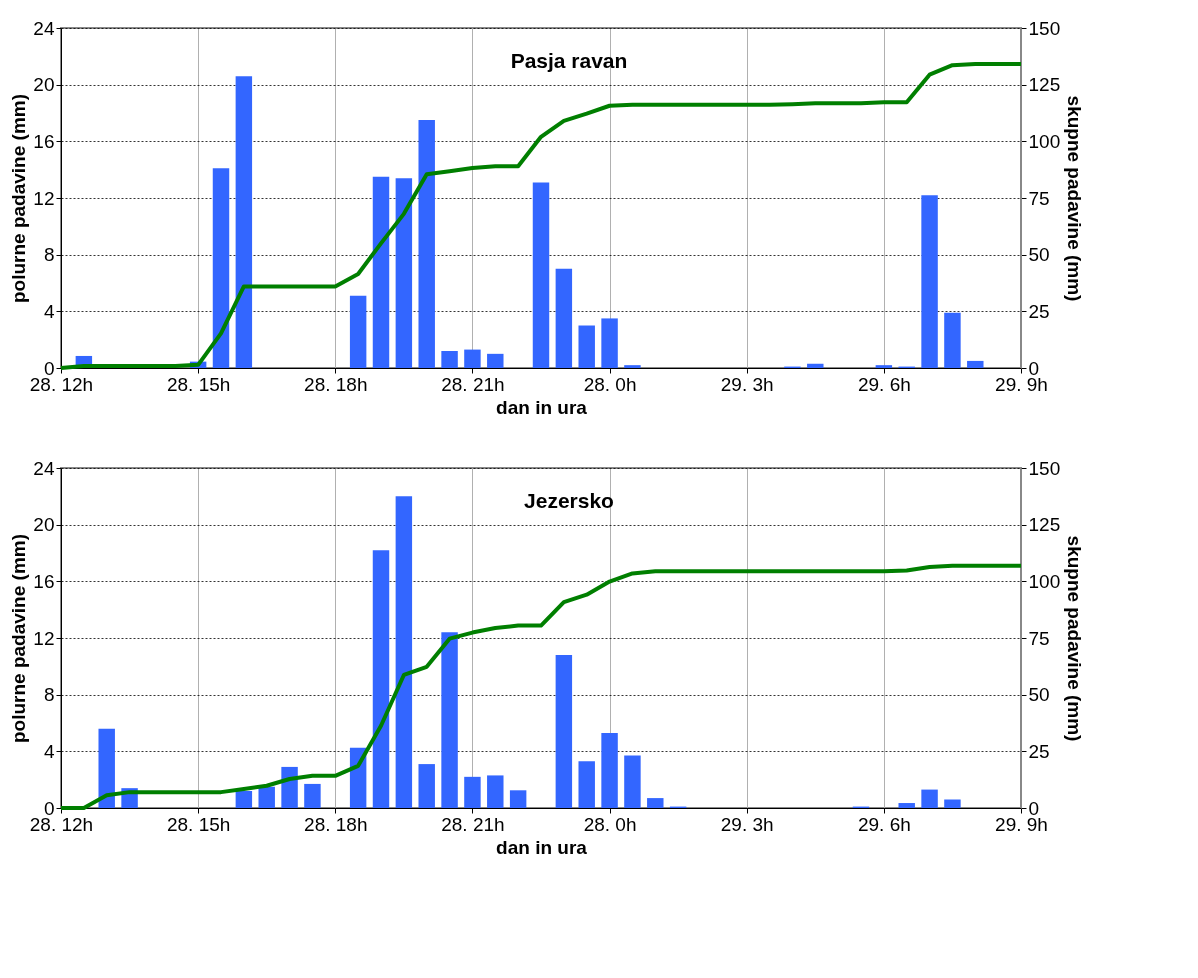 The width and height of the screenshot is (1198, 978). Describe the element at coordinates (569, 500) in the screenshot. I see `text: Jezersko` at that location.